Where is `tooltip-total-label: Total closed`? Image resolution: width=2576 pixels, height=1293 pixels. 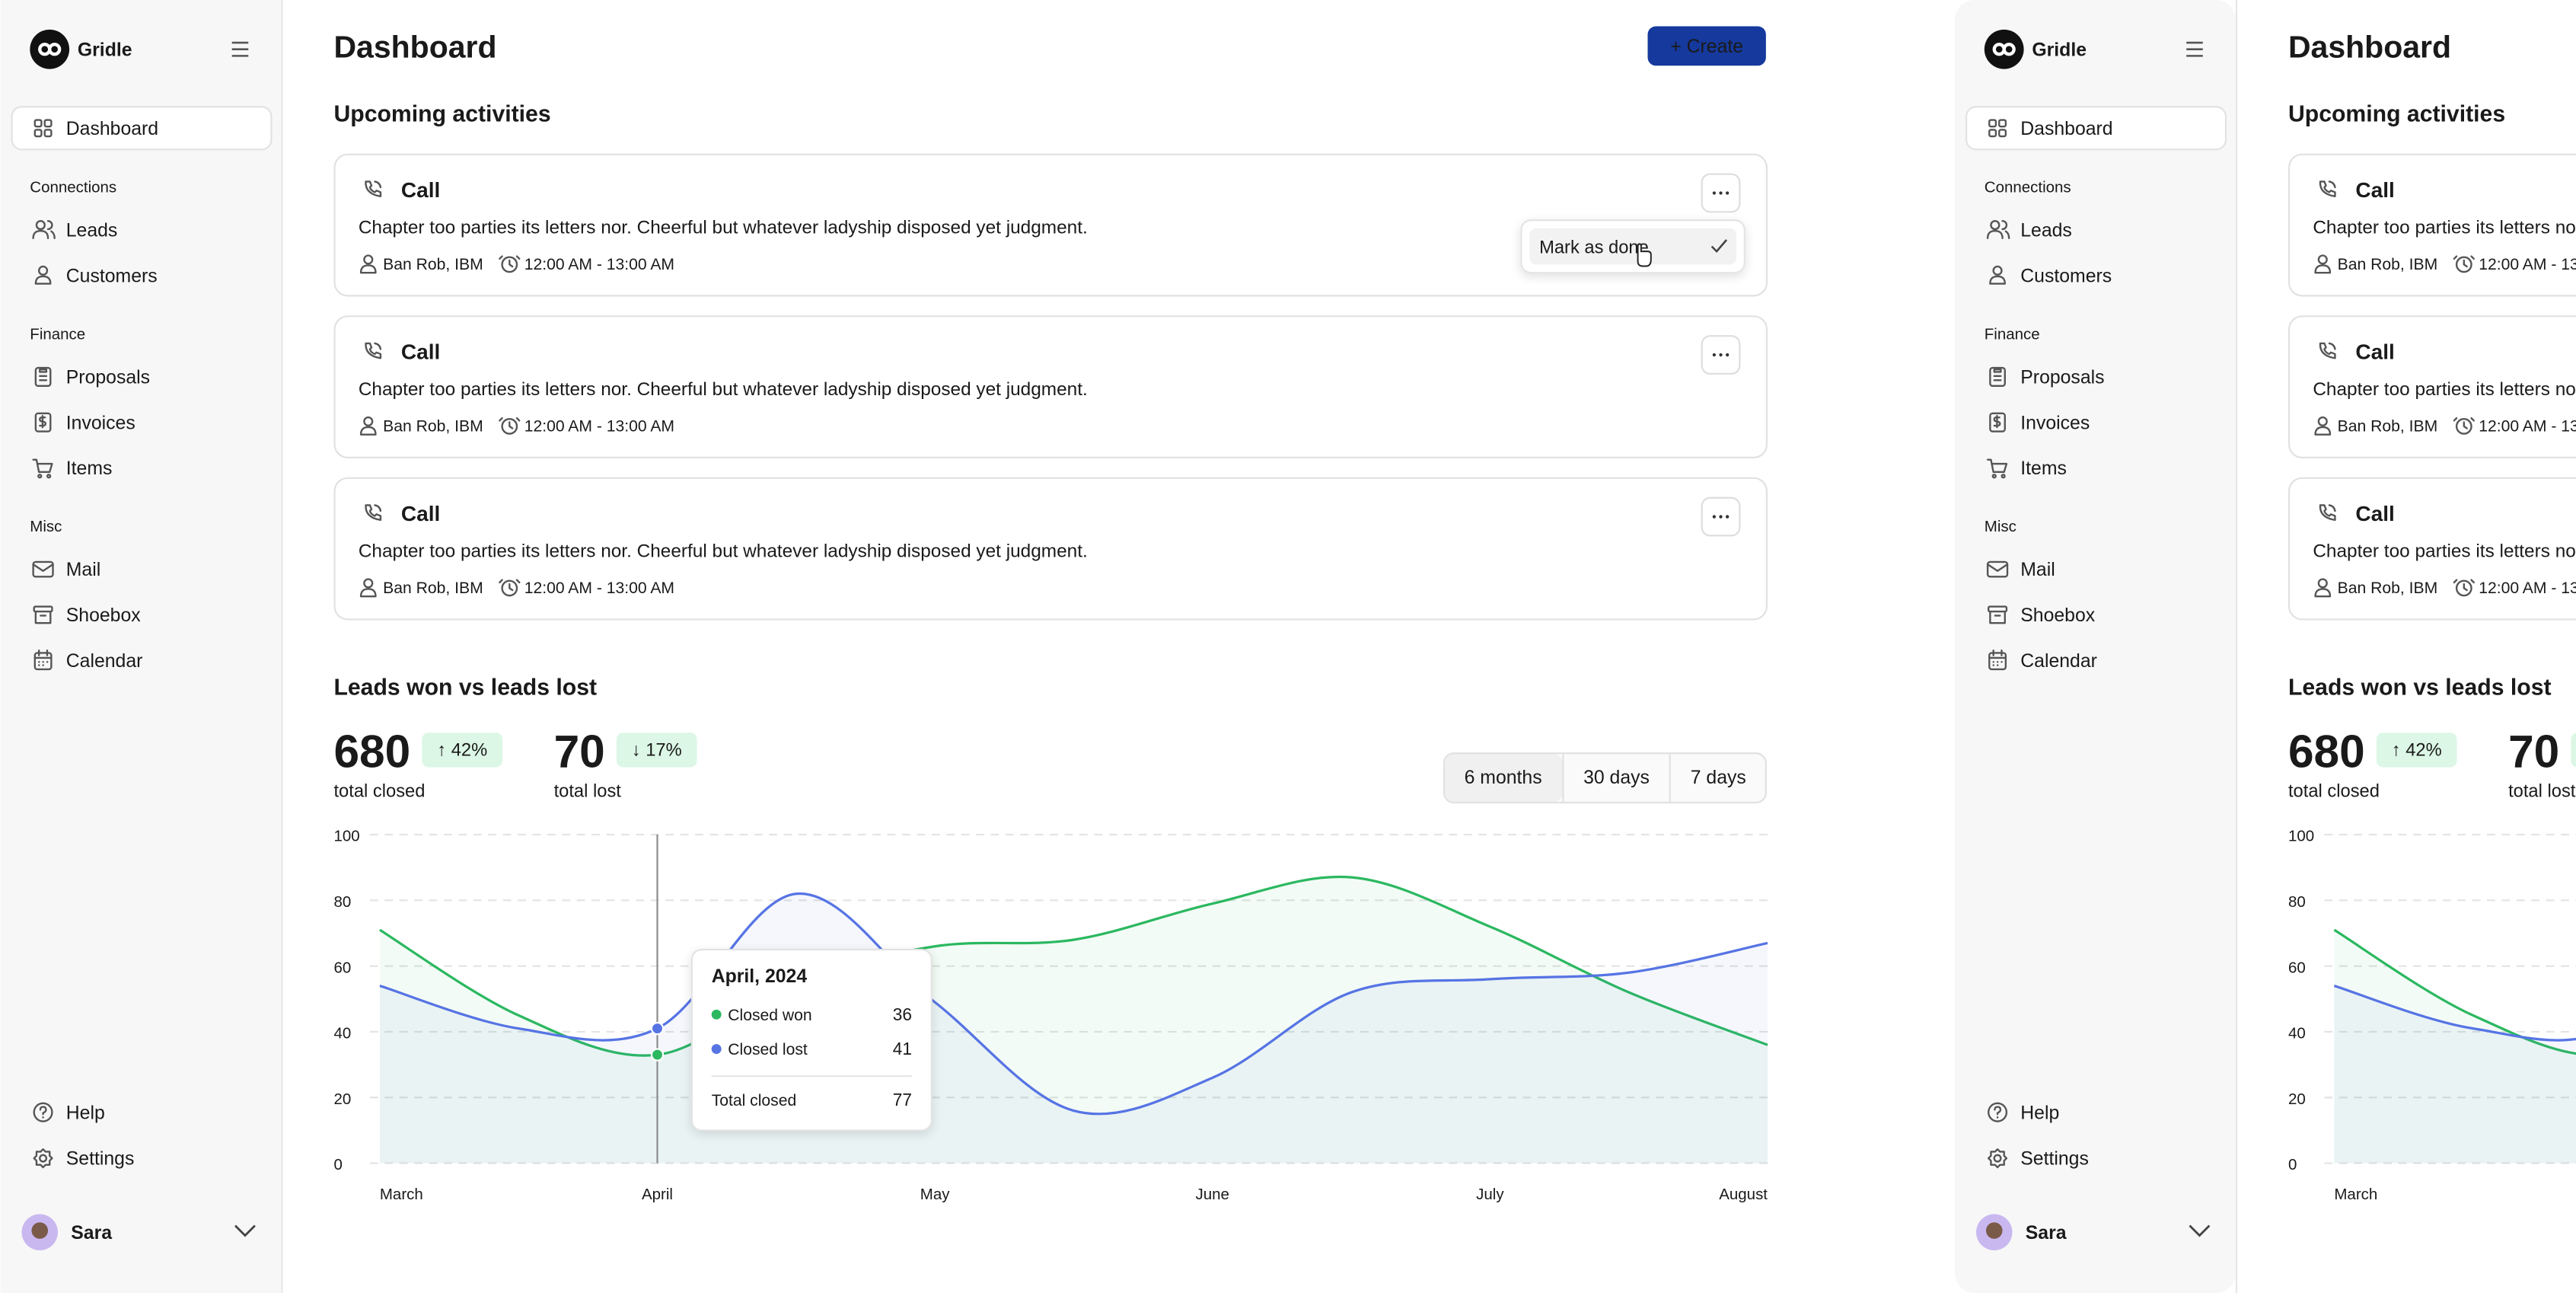
tooltip-total-label: Total closed is located at coordinates (754, 1100).